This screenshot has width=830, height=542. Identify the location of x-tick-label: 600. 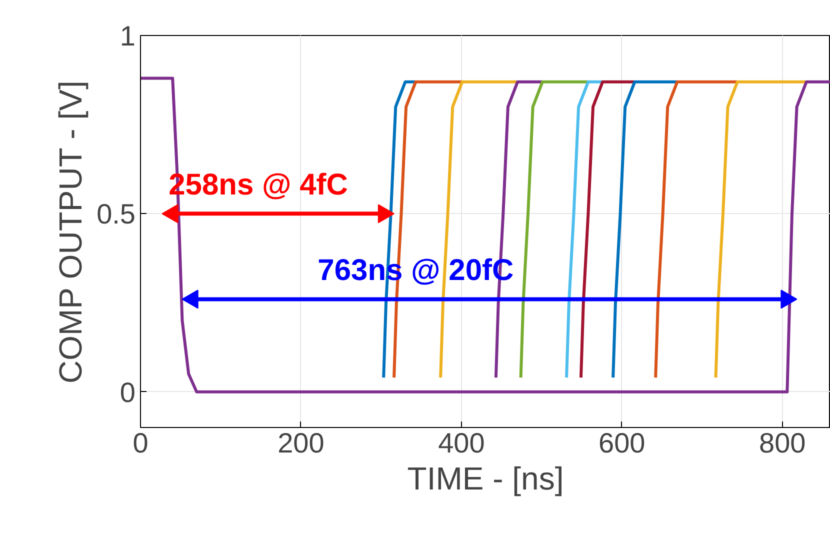
(622, 443).